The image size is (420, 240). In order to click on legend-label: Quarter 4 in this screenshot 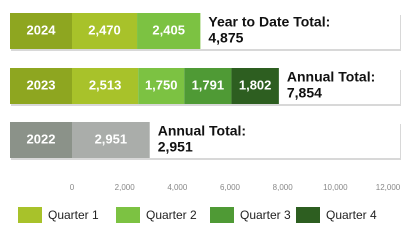, I will do `click(351, 215)`.